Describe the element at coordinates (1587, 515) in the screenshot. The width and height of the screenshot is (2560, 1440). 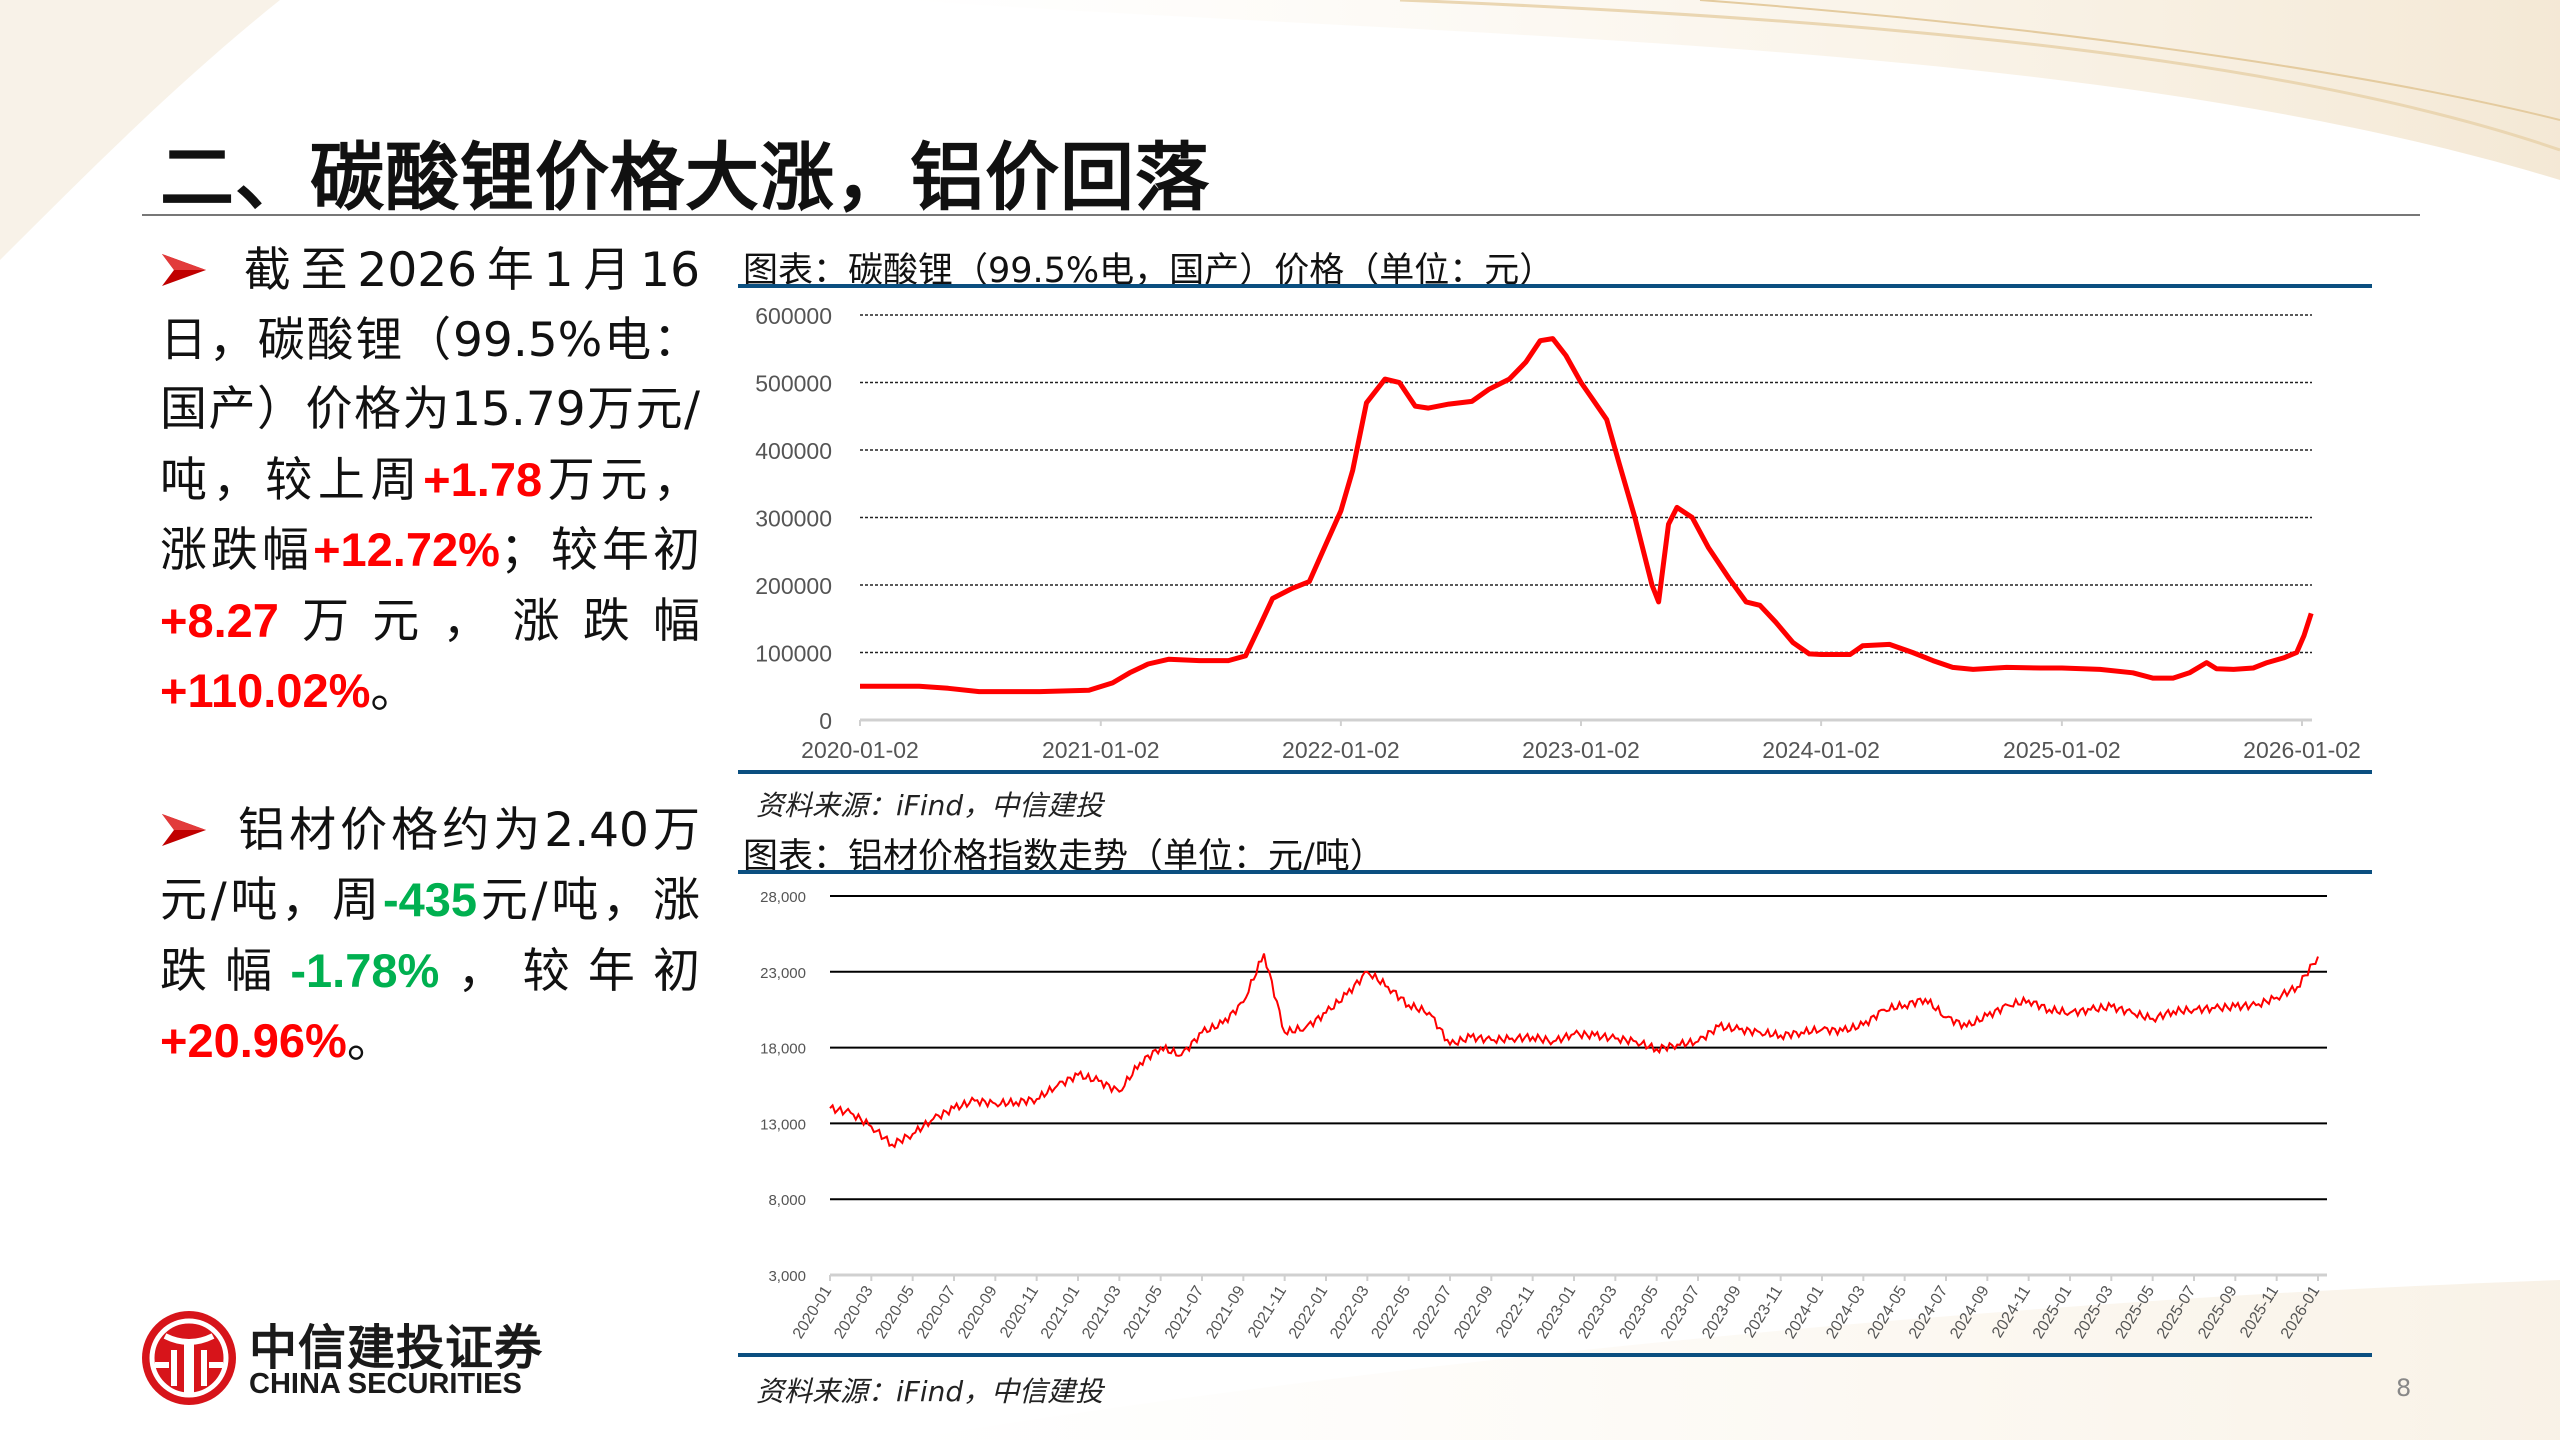
I see `lithium-price-line` at that location.